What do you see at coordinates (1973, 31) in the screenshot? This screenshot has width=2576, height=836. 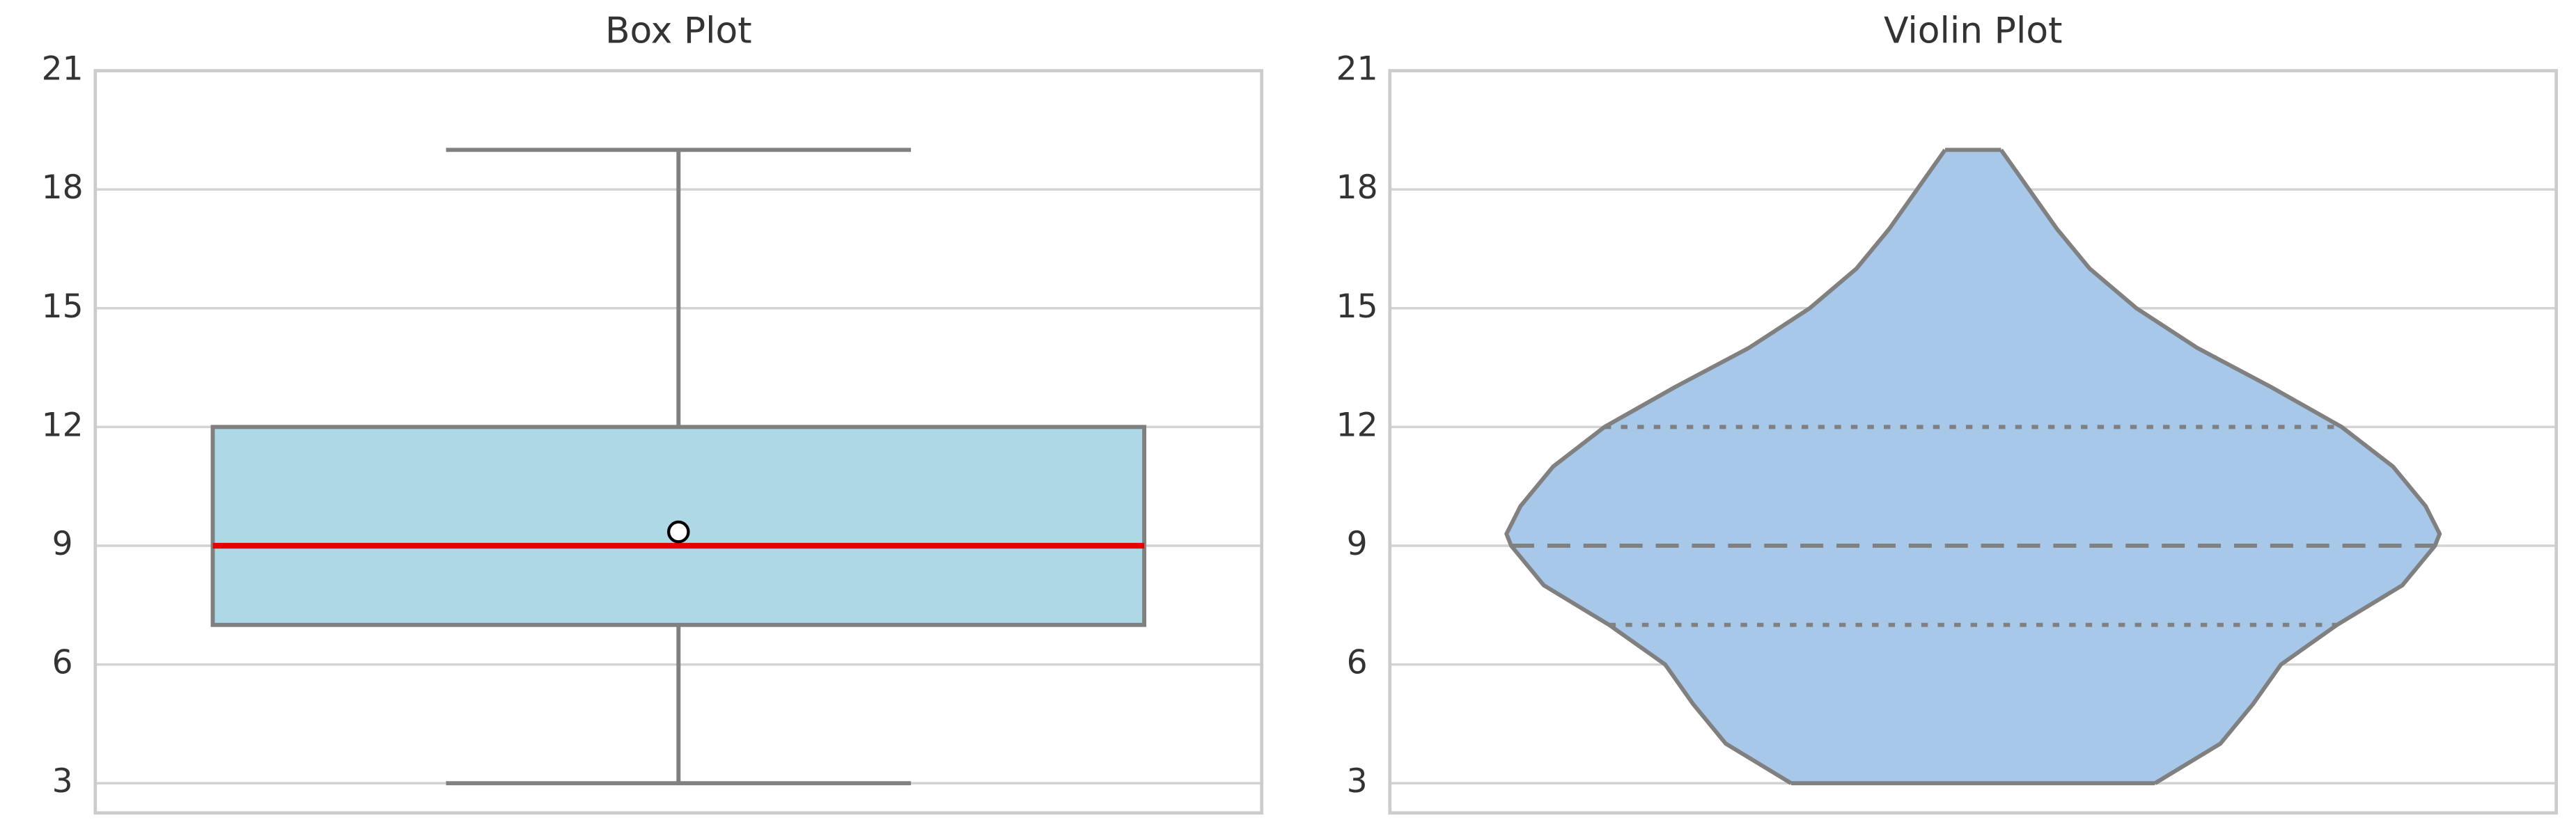 I see `chart-title: Violin Plot` at bounding box center [1973, 31].